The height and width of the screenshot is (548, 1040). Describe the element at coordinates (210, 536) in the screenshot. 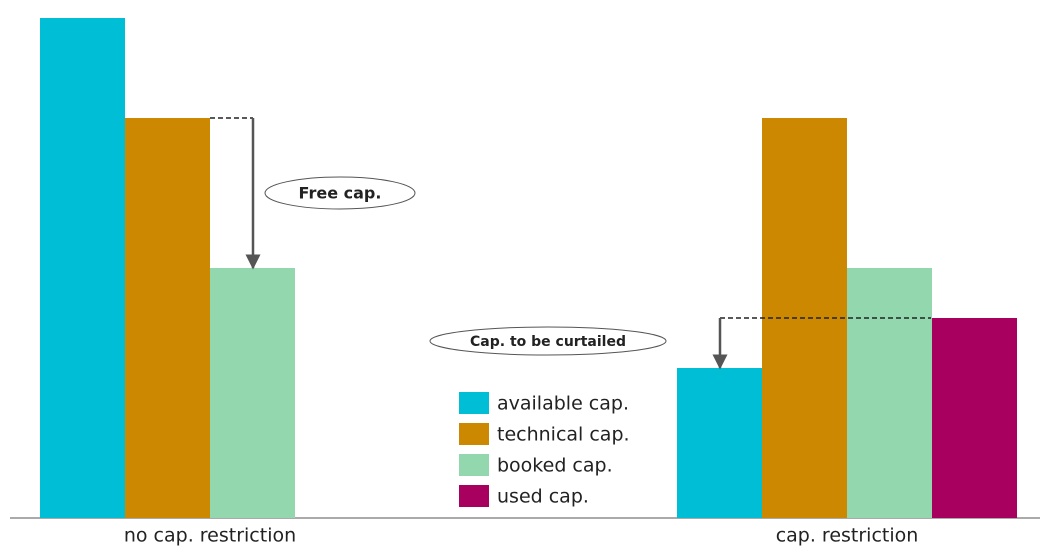

I see `x-tick-label: no cap. restriction` at that location.